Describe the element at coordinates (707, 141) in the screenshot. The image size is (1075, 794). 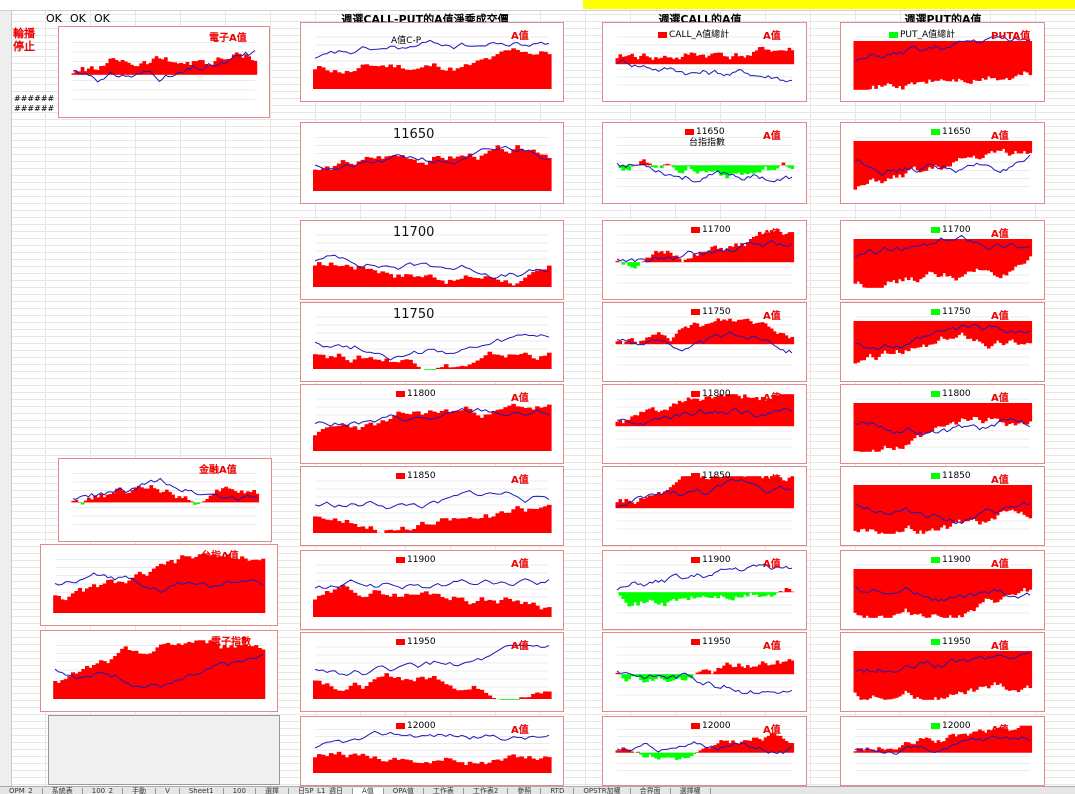
I see `legend-call-extra: 台指指數` at that location.